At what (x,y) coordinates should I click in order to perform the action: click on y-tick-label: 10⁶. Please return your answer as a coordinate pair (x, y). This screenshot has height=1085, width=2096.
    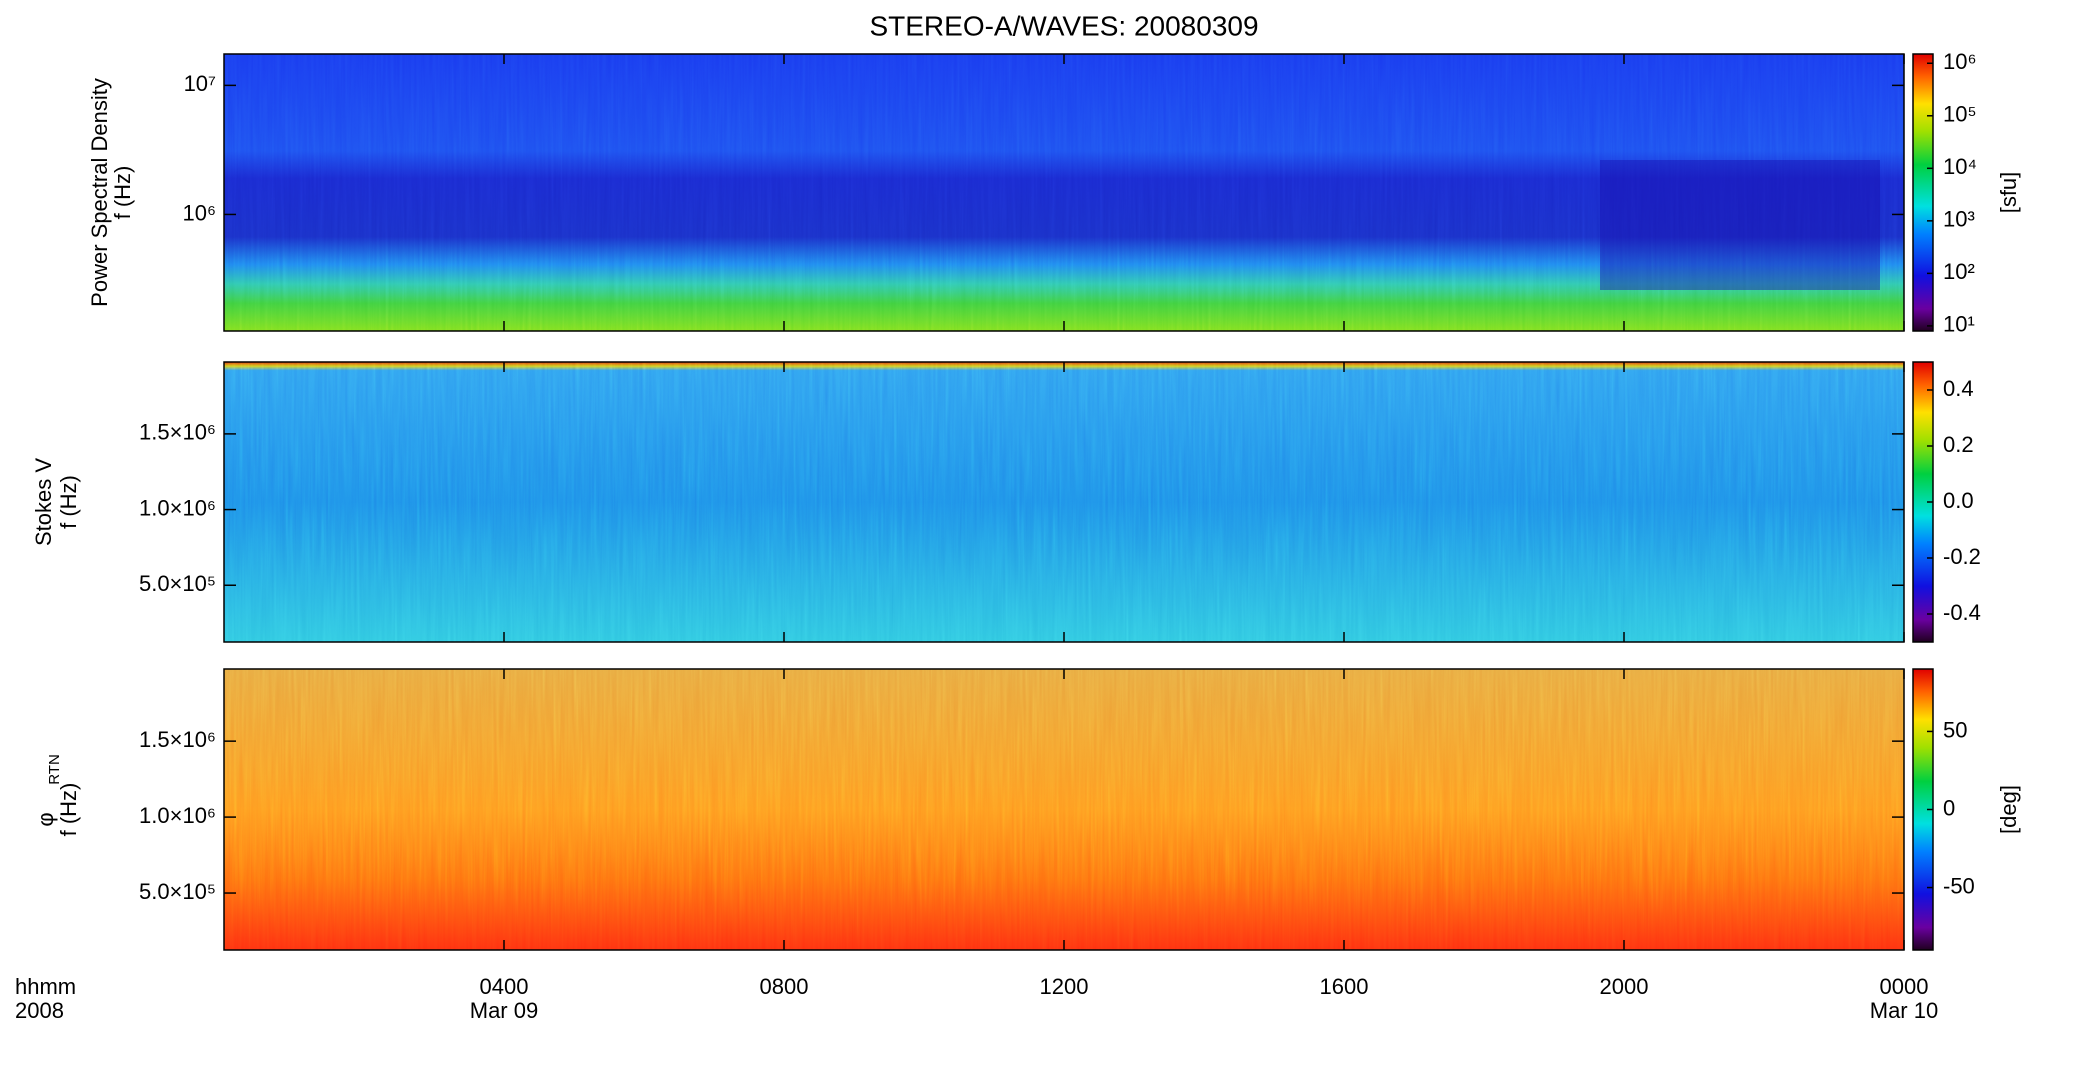
    Looking at the image, I should click on (199, 212).